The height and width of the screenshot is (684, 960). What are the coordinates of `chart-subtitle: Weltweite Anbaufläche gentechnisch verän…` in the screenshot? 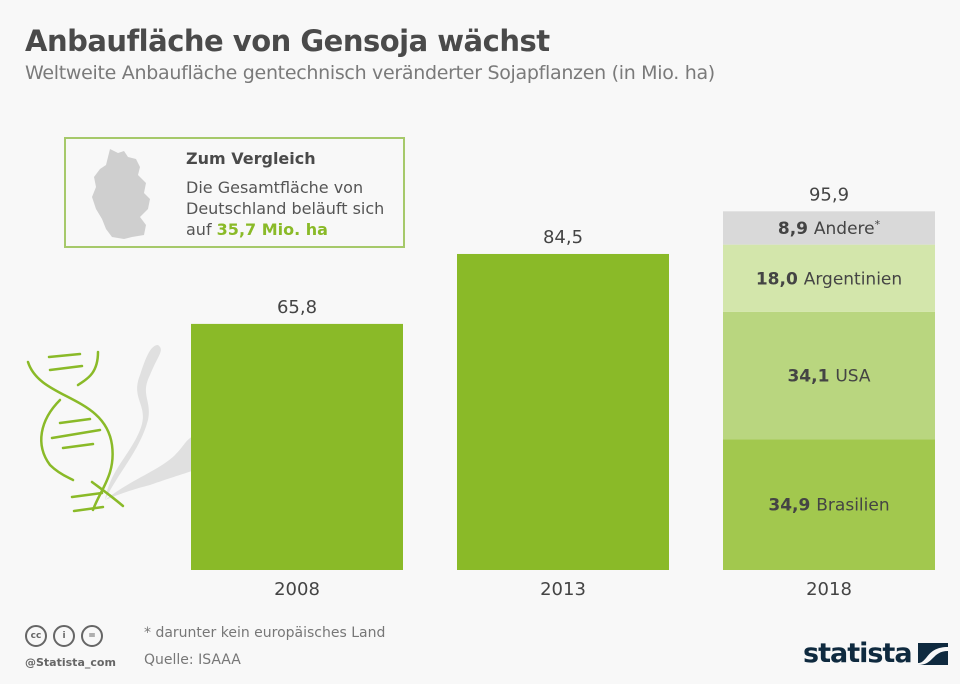 It's located at (370, 73).